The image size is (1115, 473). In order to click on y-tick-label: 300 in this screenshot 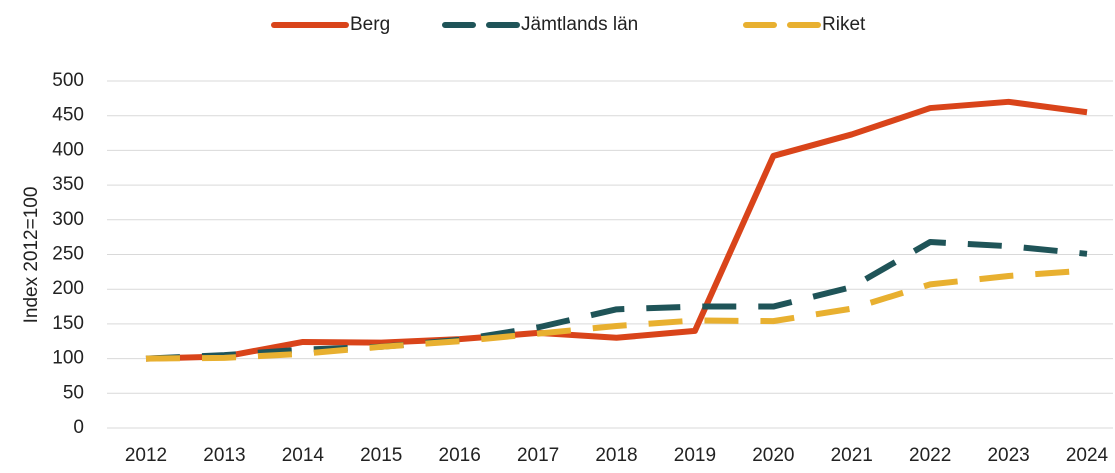, I will do `click(68, 219)`.